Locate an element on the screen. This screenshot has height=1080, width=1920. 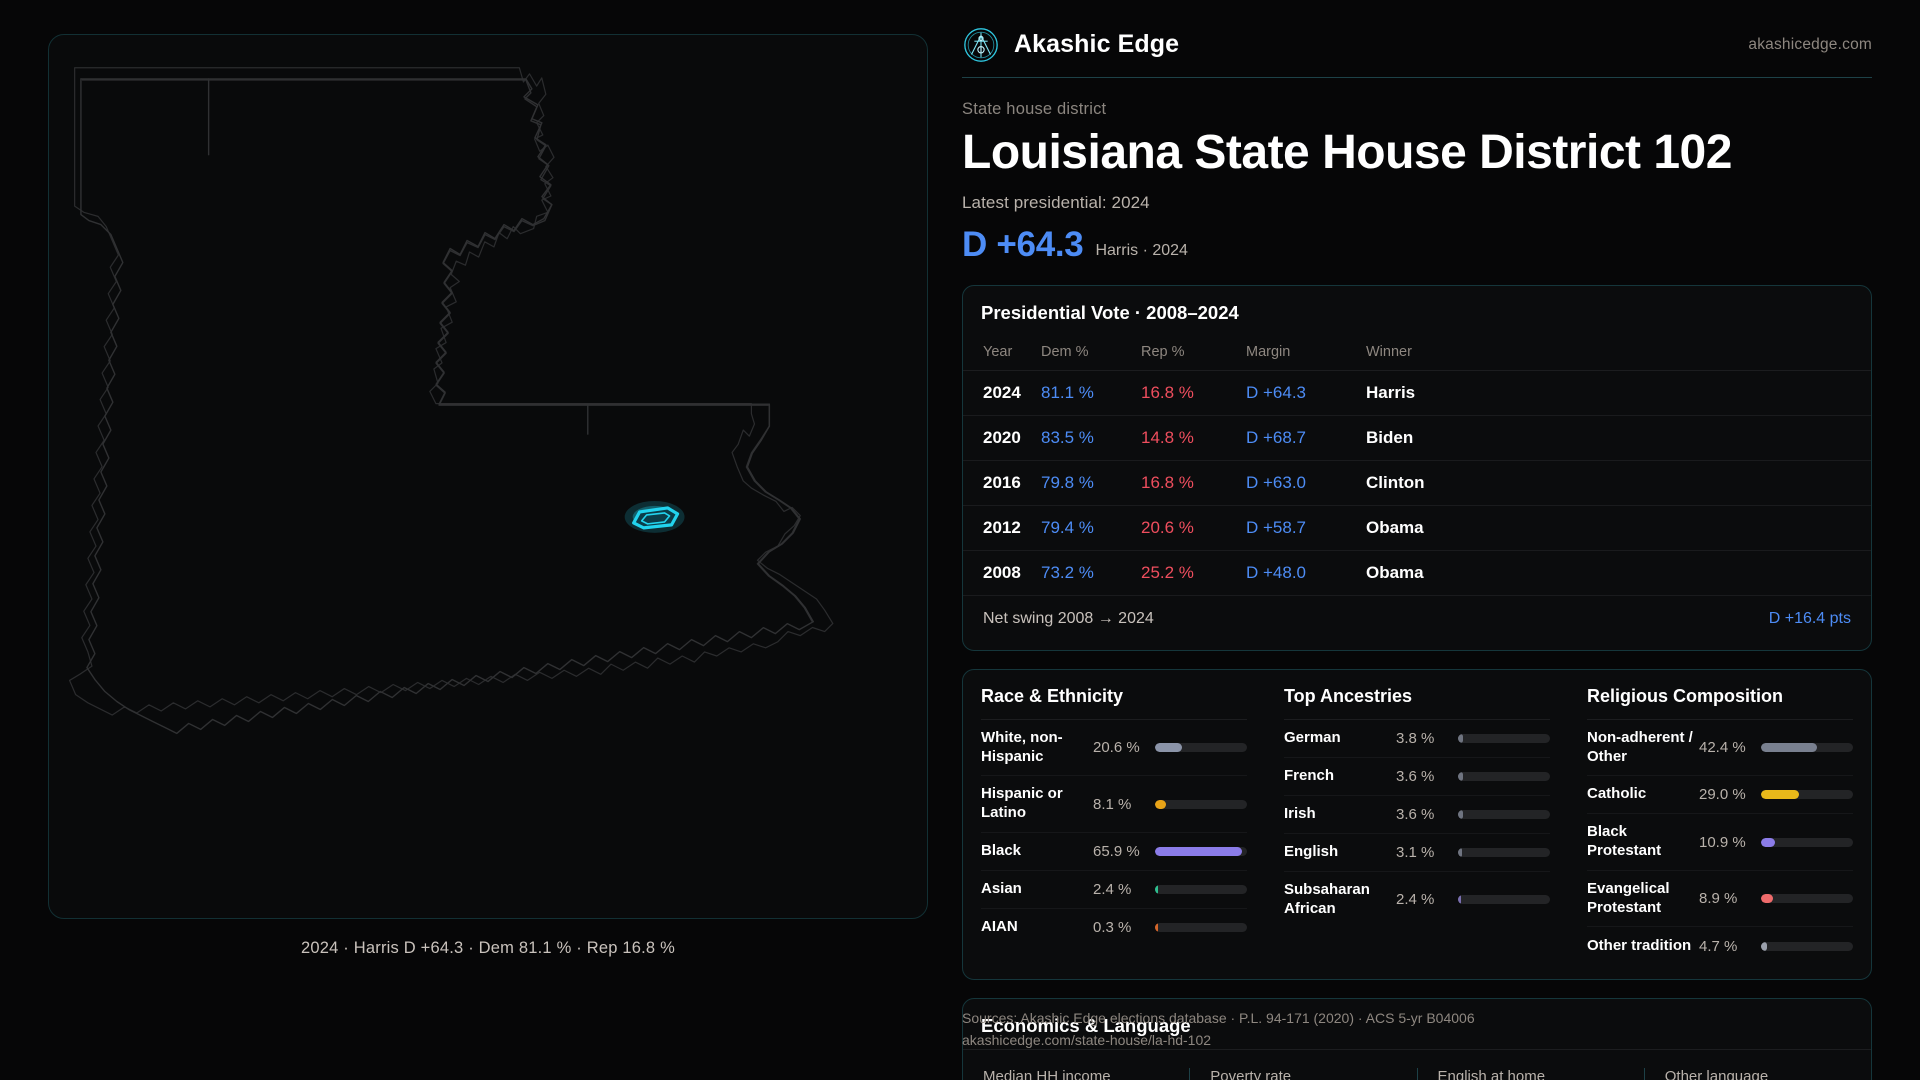
cell-winner: Harris is located at coordinates (1618, 393).